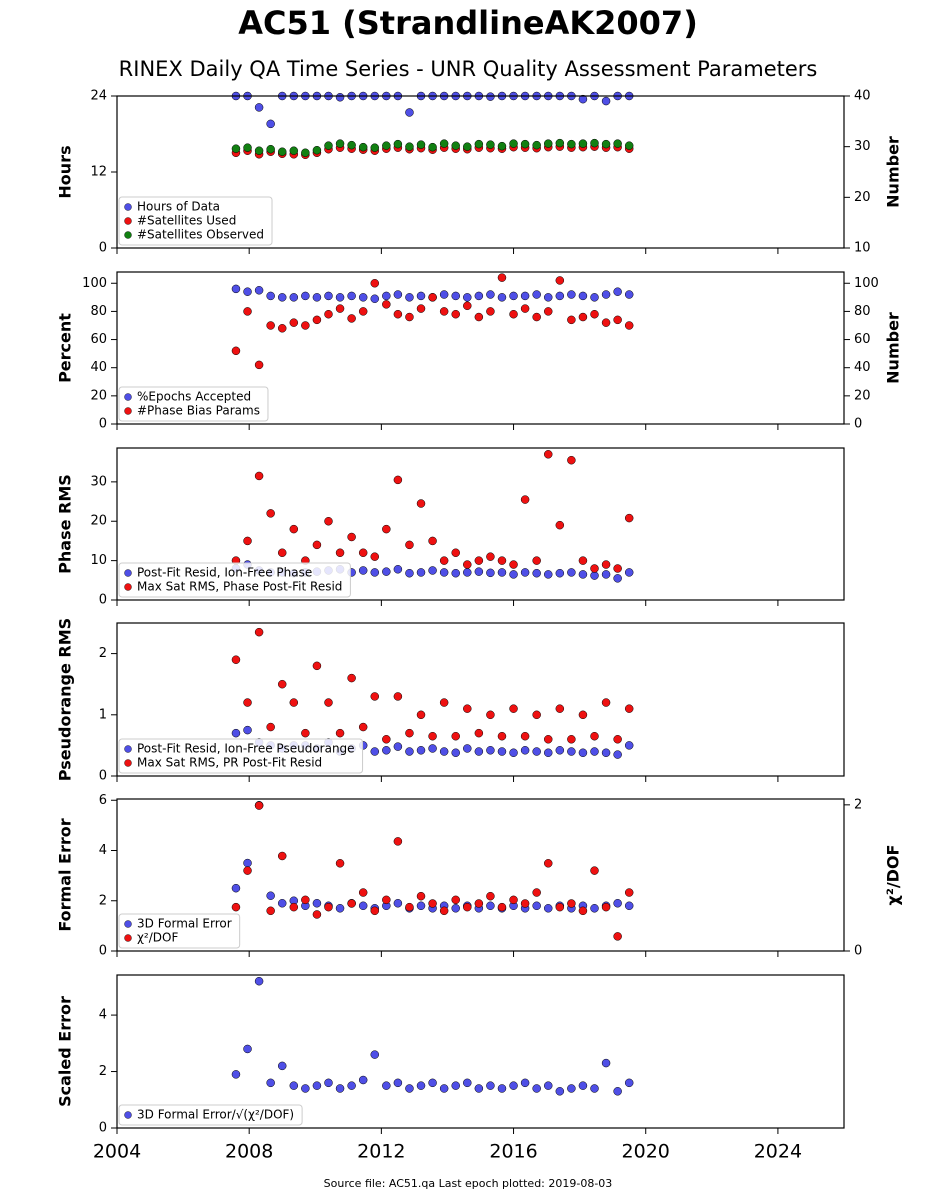 Image resolution: width=937 pixels, height=1200 pixels. What do you see at coordinates (200, 235) in the screenshot?
I see `legend-label: #Satellites Observed` at bounding box center [200, 235].